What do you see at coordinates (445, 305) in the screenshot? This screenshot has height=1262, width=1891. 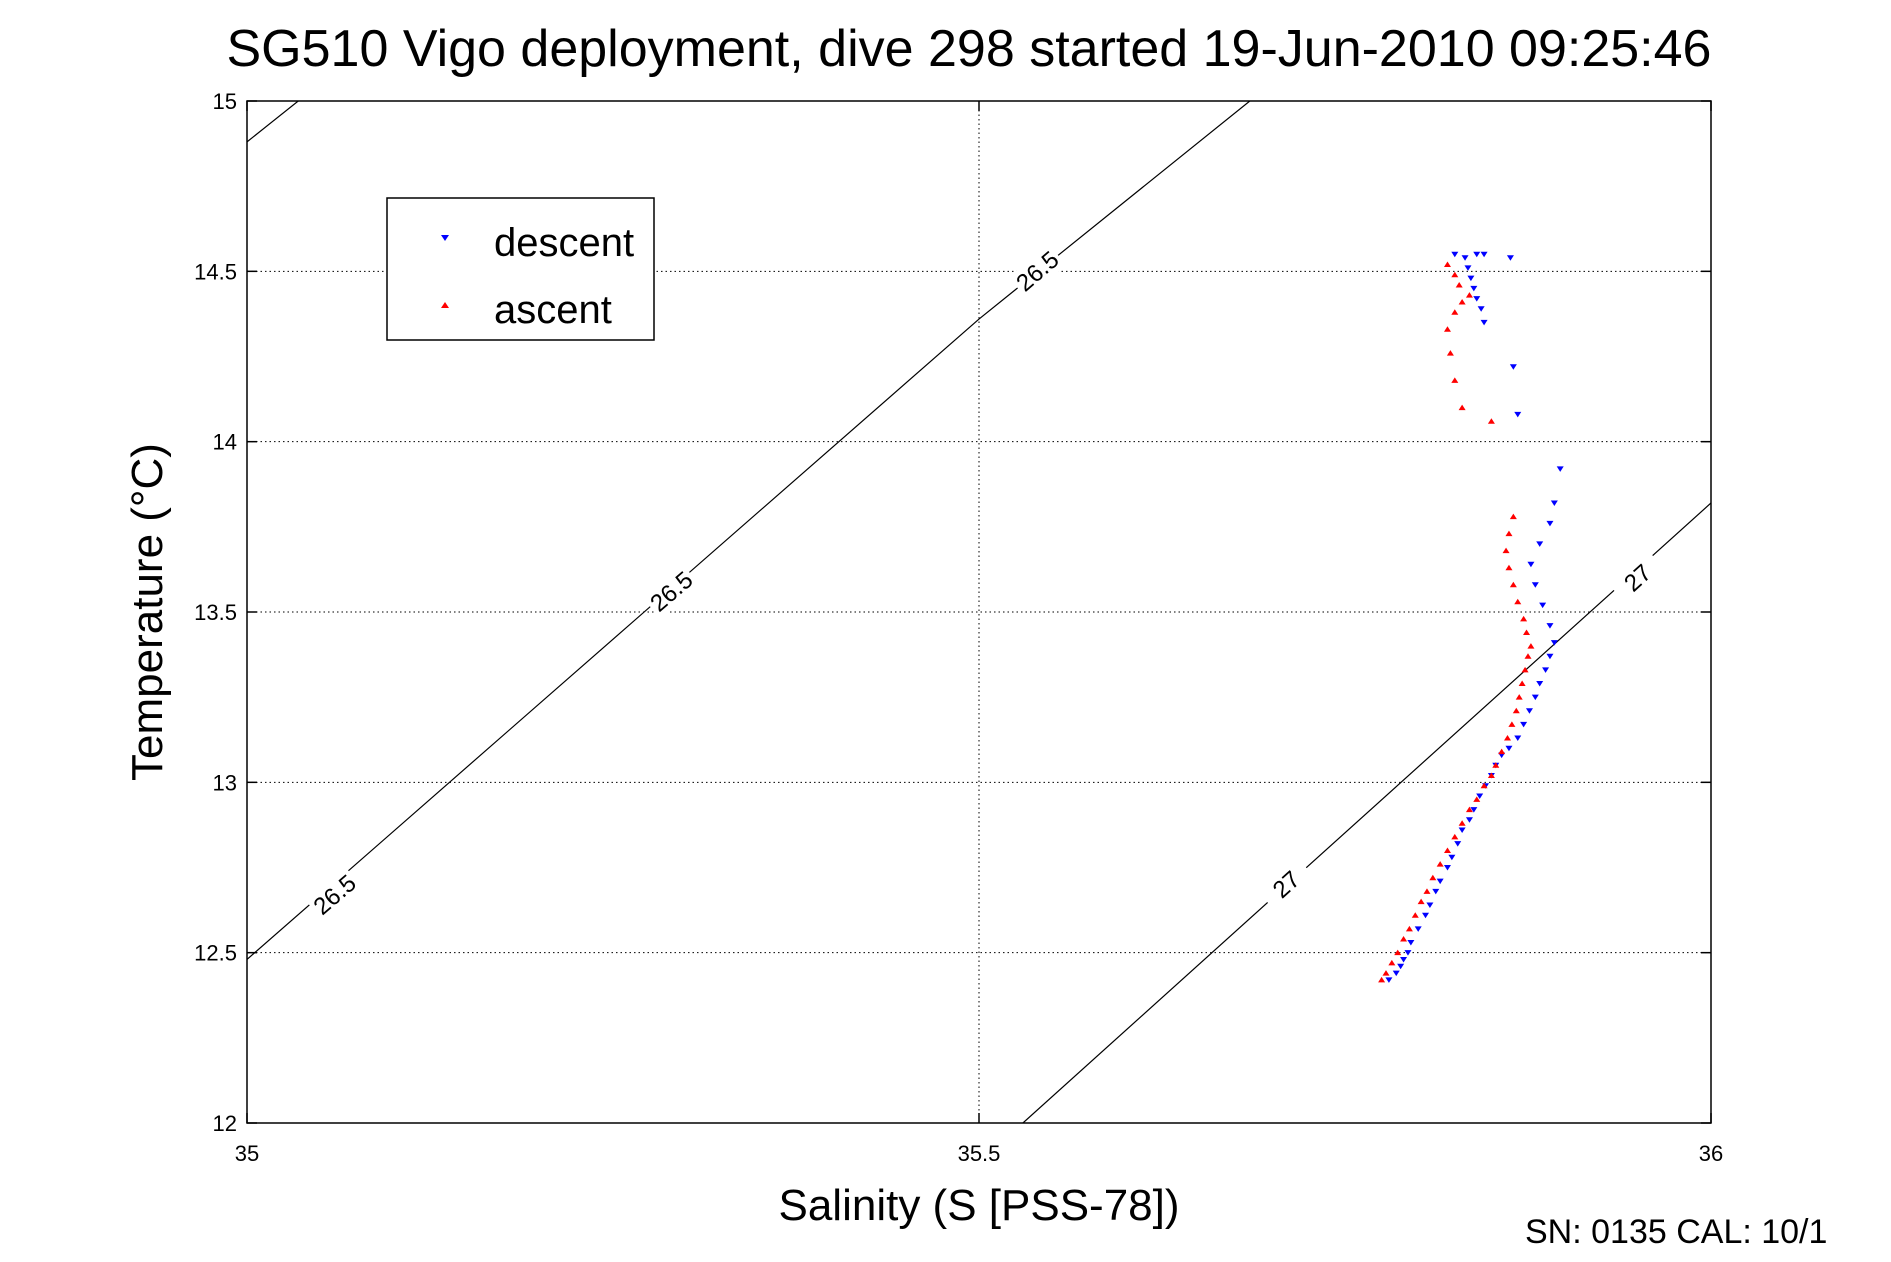 I see `legend-ascent-marker` at bounding box center [445, 305].